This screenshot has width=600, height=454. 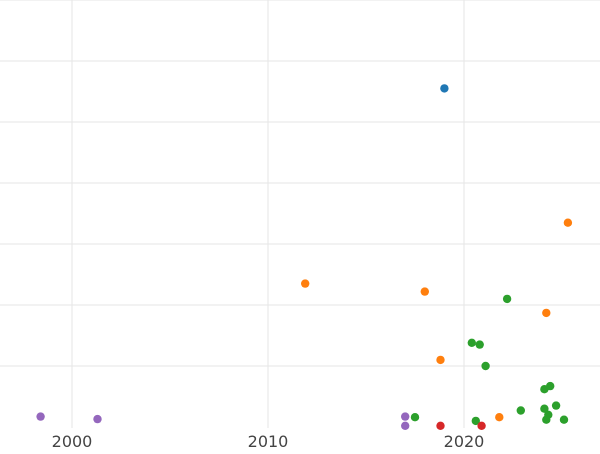 I want to click on x-tick-label: 2010, so click(x=268, y=441).